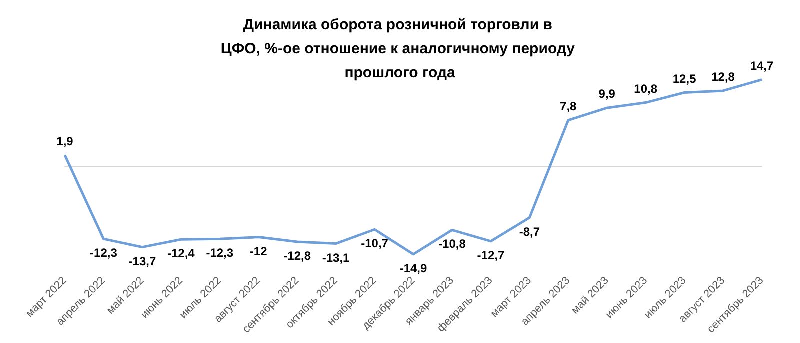 Image resolution: width=800 pixels, height=343 pixels. Describe the element at coordinates (569, 106) in the screenshot. I see `data-label: 7,8` at that location.